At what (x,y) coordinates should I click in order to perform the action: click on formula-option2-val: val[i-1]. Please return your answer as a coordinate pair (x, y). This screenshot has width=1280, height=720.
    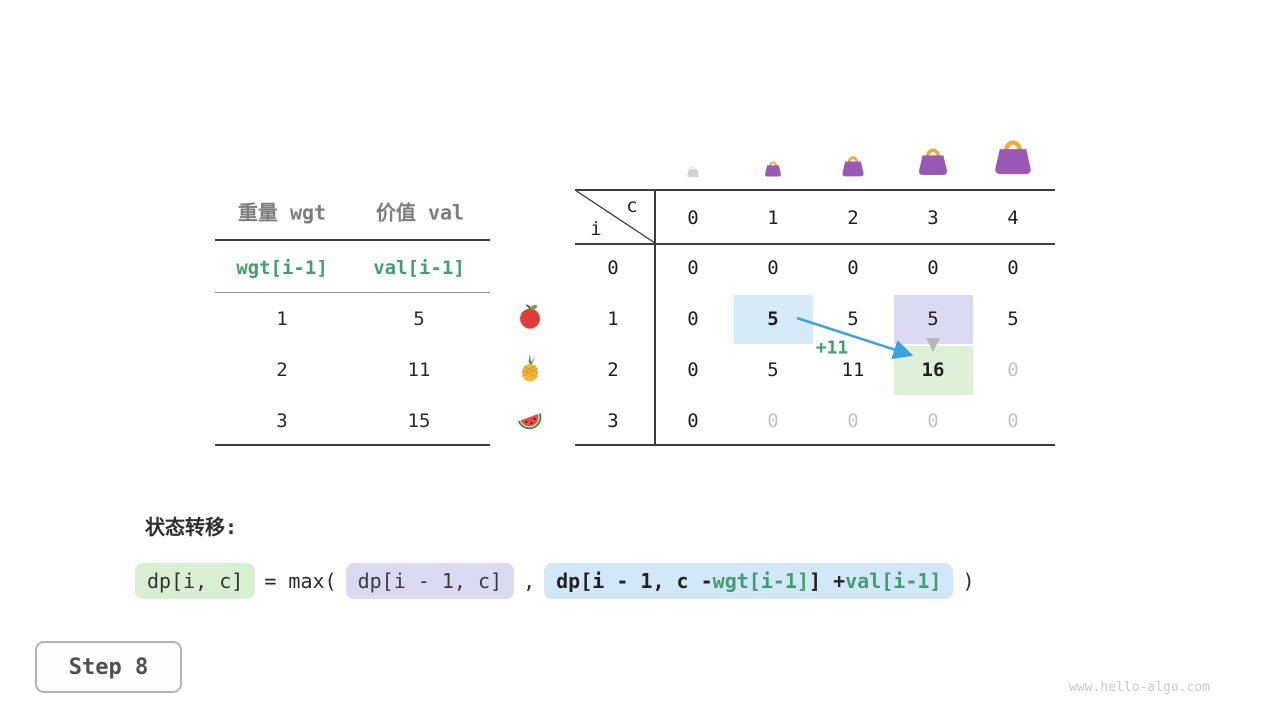
    Looking at the image, I should click on (893, 581).